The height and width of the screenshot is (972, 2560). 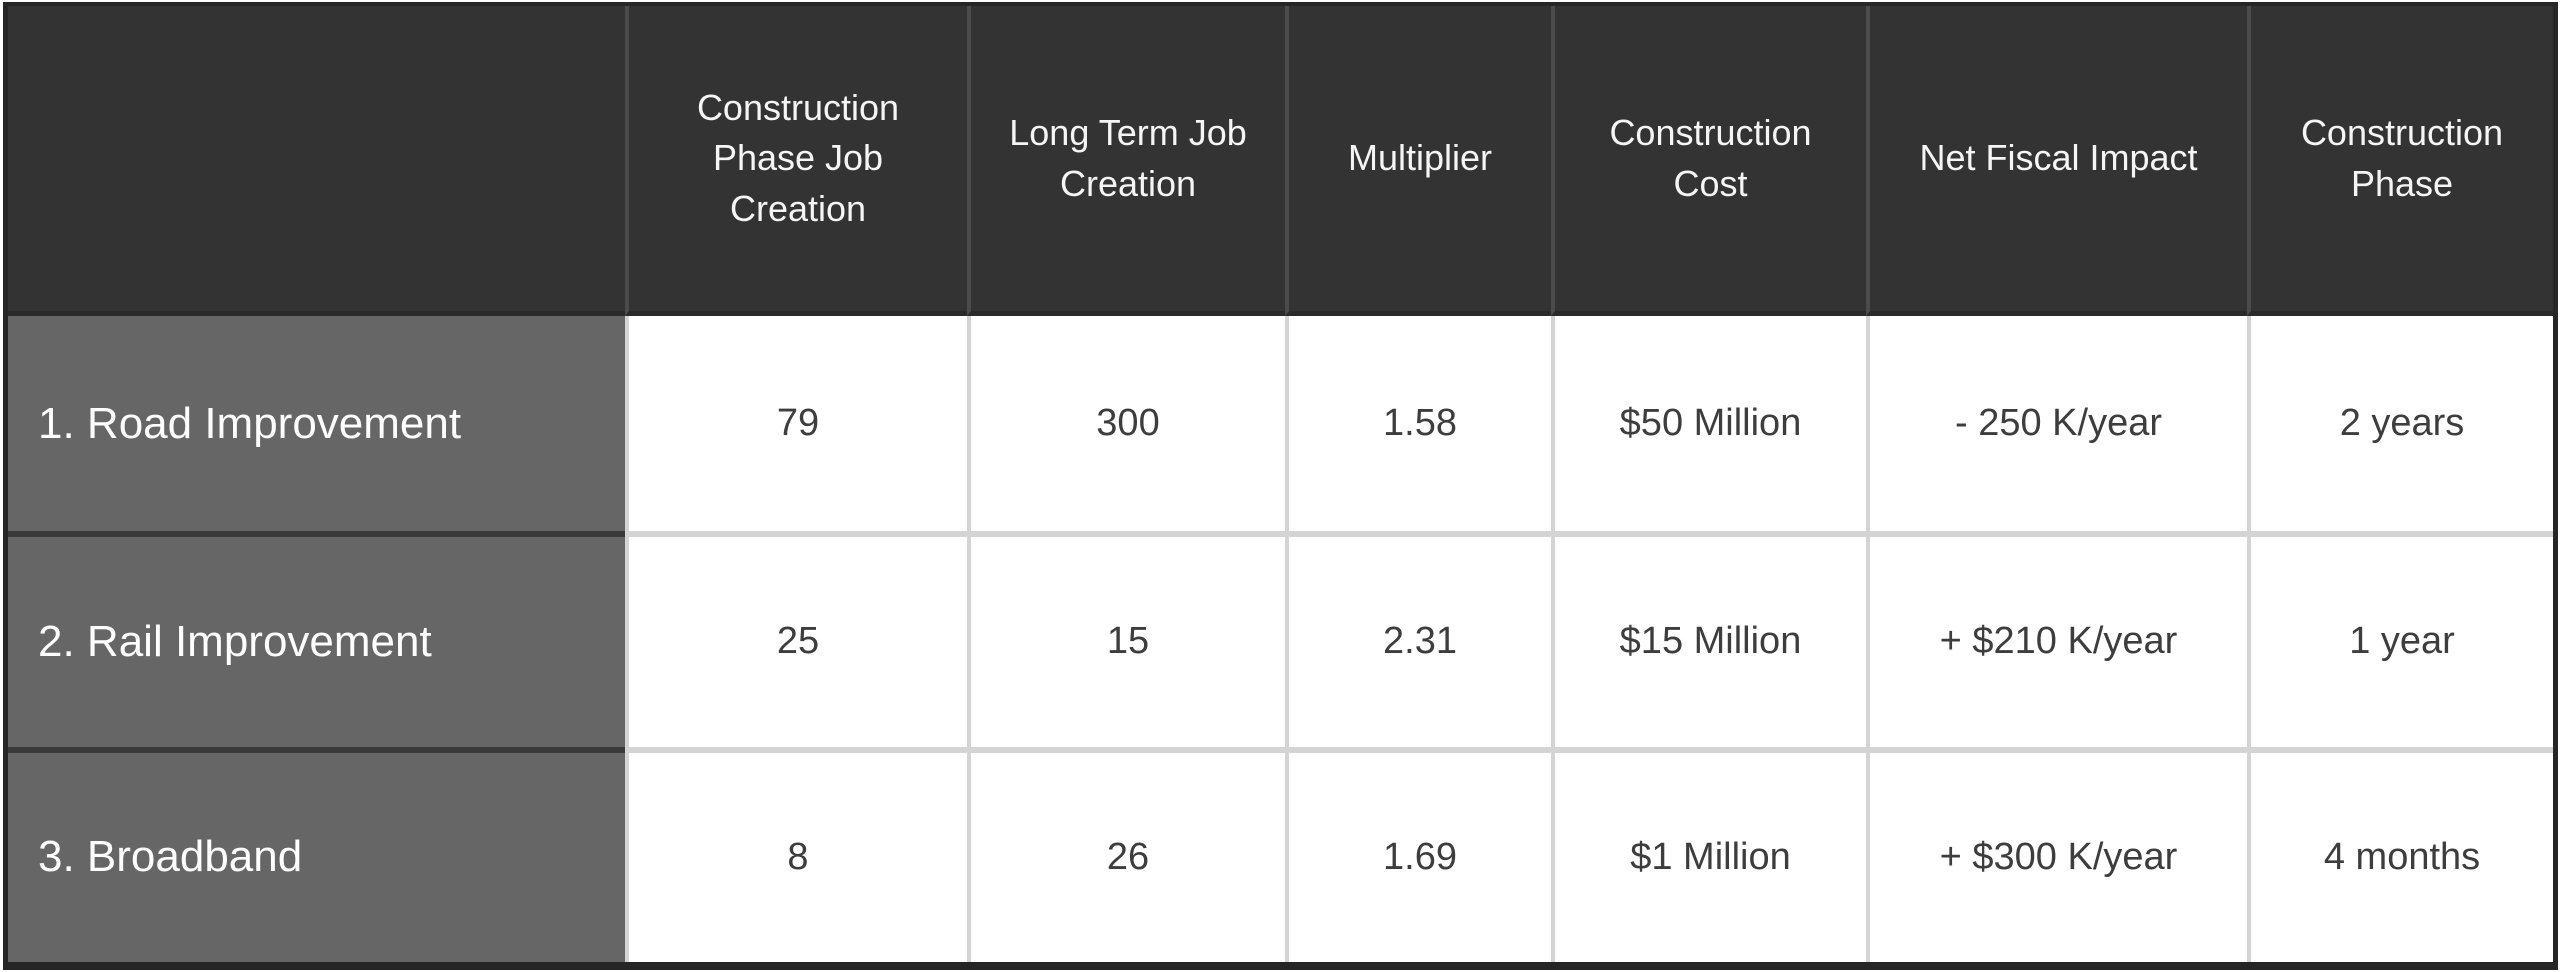 What do you see at coordinates (1418, 424) in the screenshot?
I see `cell-road-multiplier: 1.58` at bounding box center [1418, 424].